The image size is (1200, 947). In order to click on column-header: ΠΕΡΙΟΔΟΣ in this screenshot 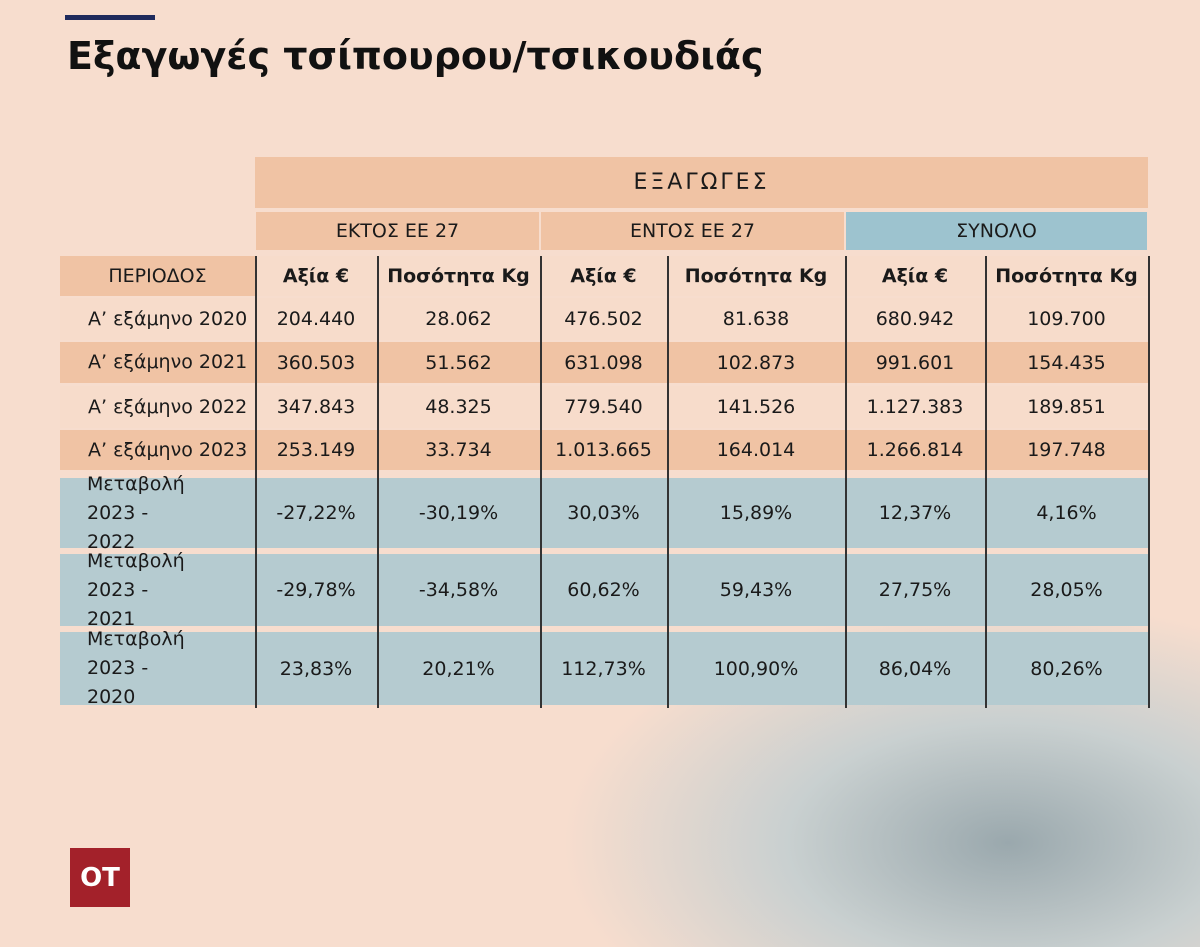, I will do `click(157, 276)`.